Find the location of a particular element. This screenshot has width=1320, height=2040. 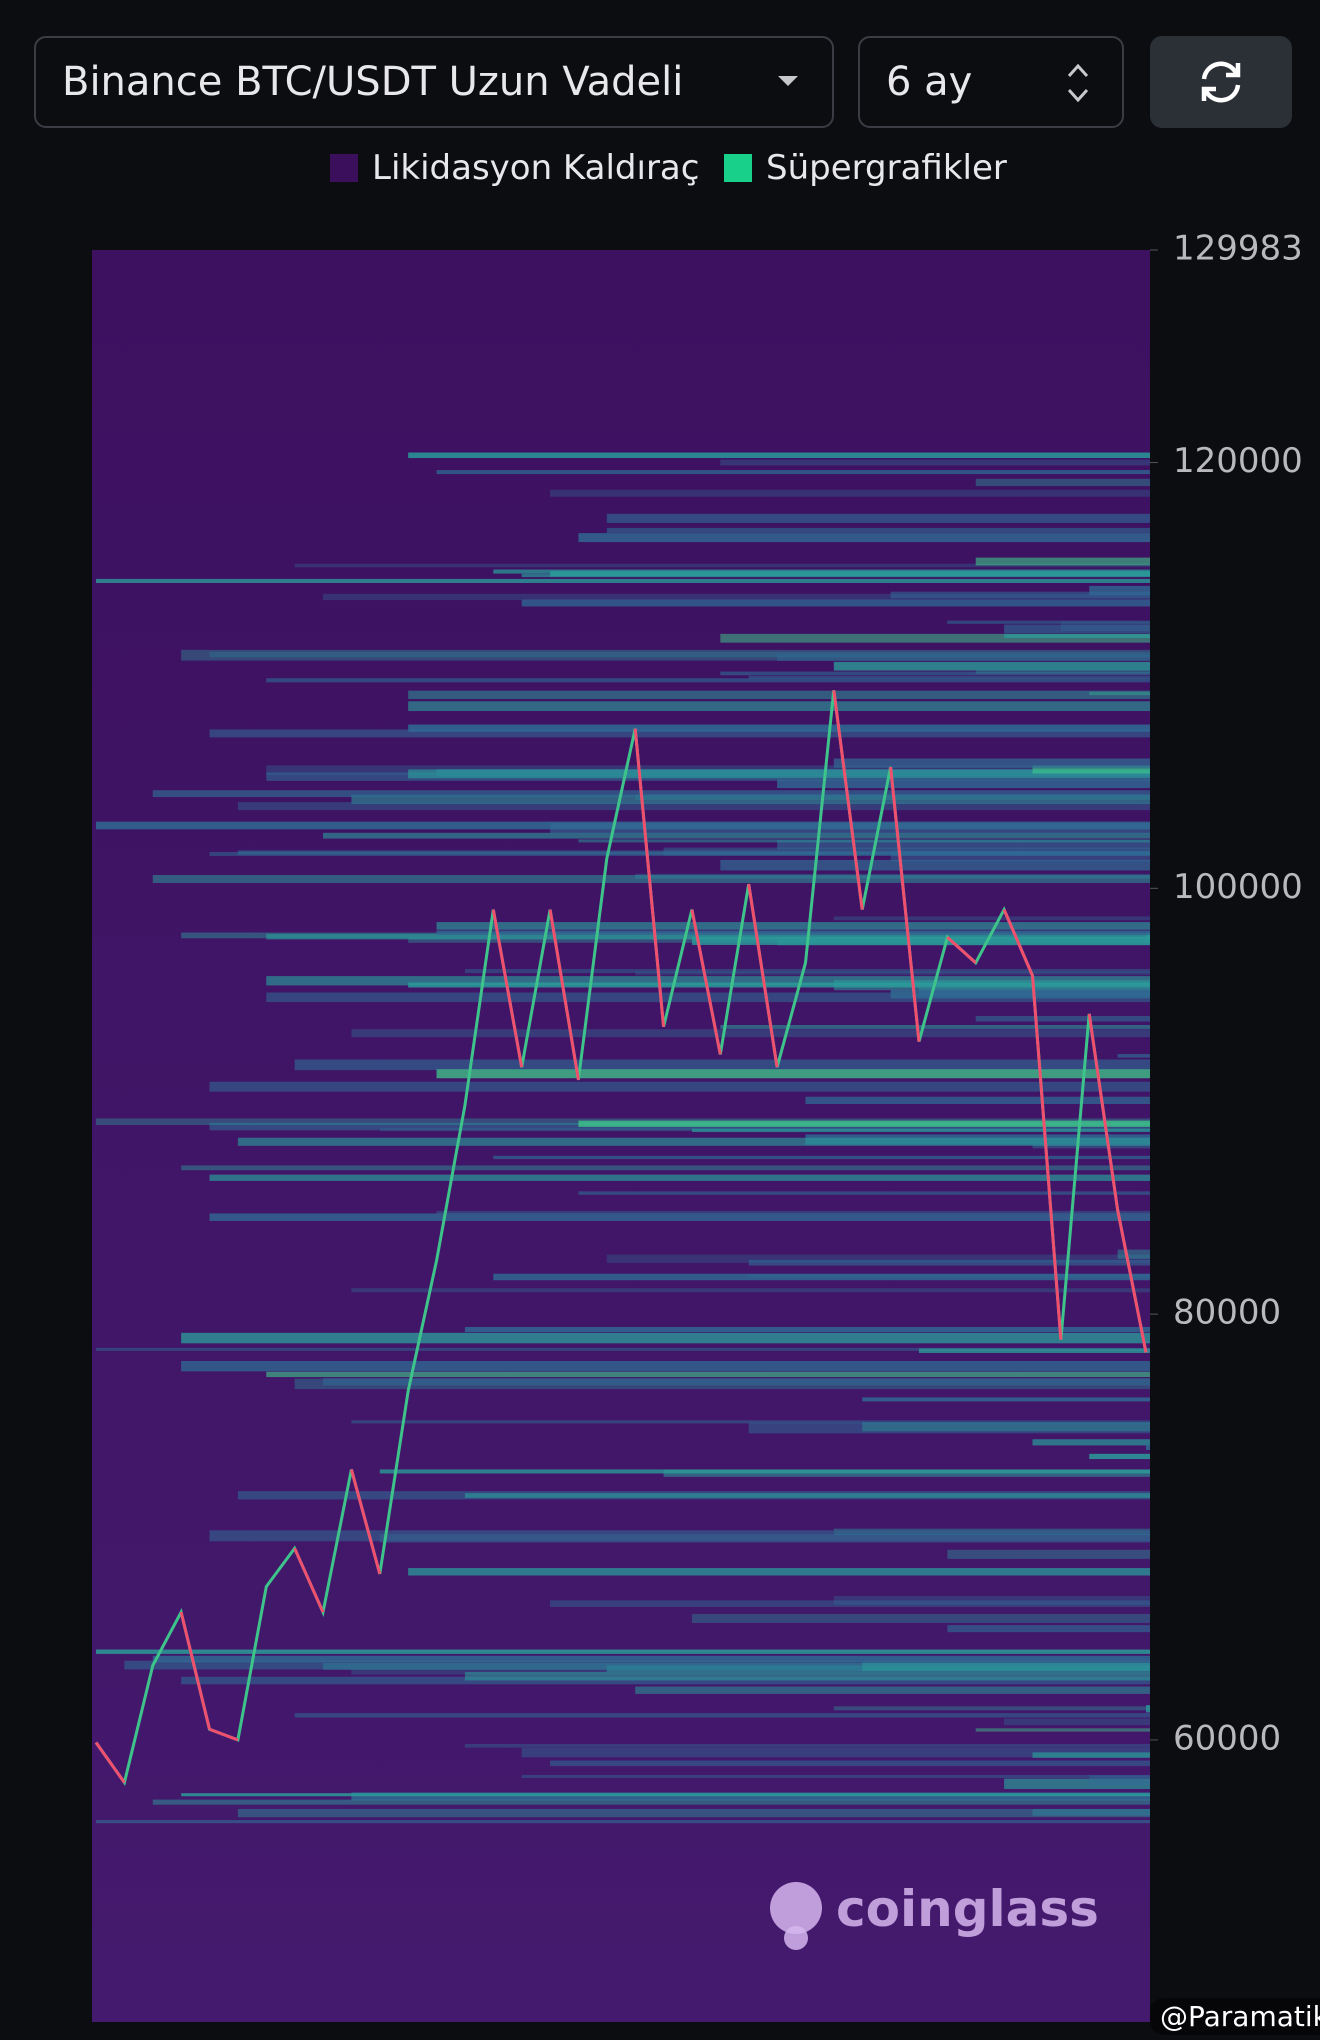

period-select: 6 ay is located at coordinates (991, 82).